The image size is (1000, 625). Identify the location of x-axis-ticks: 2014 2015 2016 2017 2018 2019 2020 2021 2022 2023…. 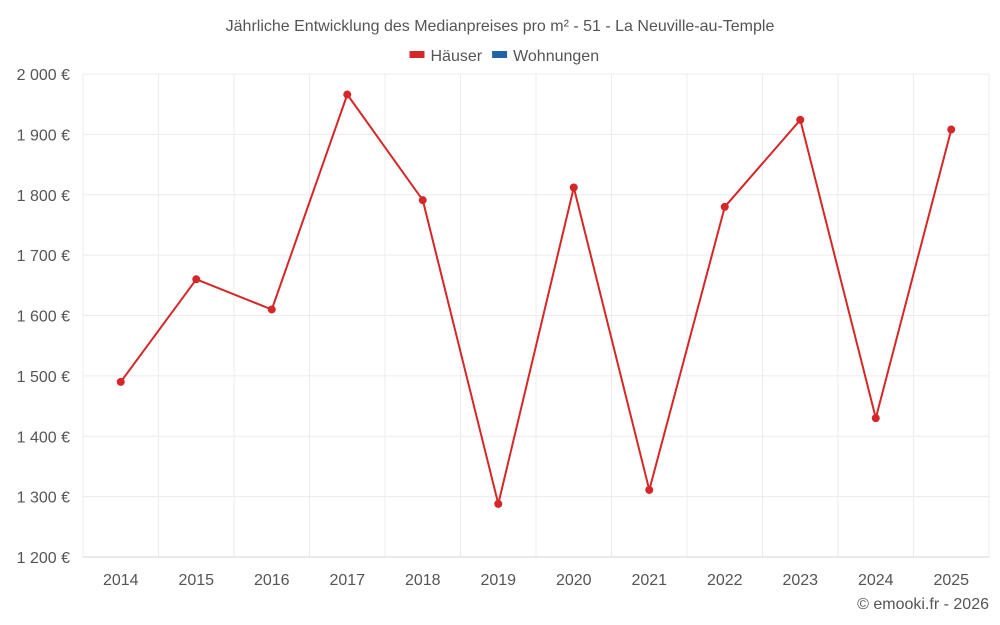
(536, 580).